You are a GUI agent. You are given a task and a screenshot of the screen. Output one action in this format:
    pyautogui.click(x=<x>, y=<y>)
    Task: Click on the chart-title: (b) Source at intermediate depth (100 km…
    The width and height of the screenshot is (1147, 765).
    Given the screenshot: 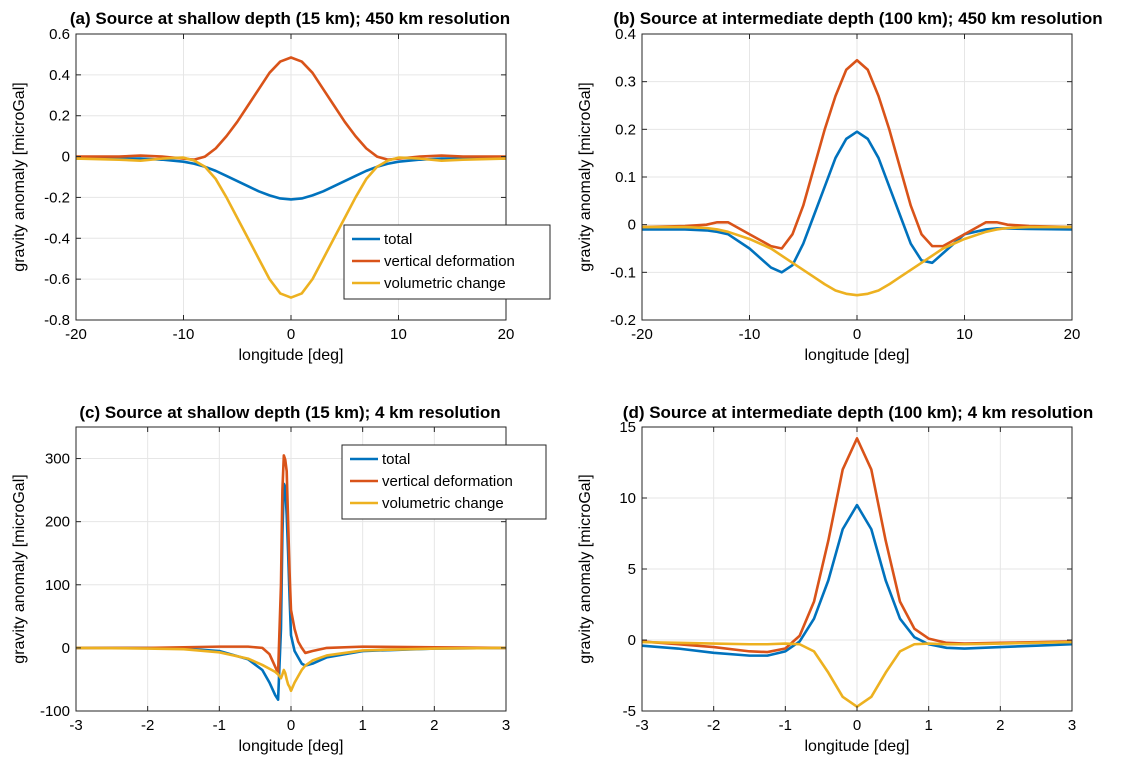 What is the action you would take?
    pyautogui.click(x=857, y=18)
    